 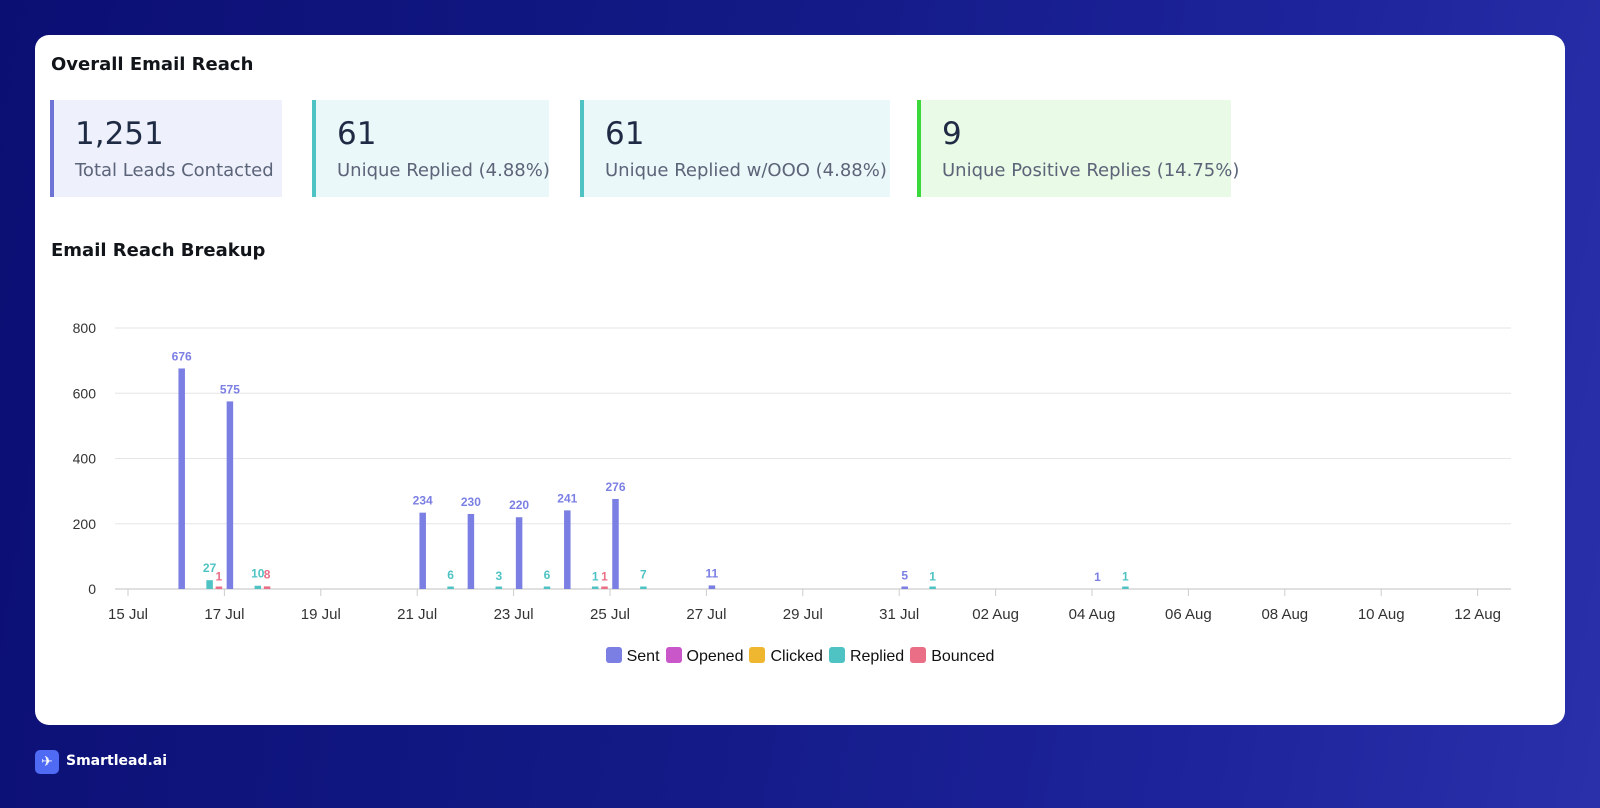 What do you see at coordinates (85, 328) in the screenshot?
I see `y-tick-label: 800` at bounding box center [85, 328].